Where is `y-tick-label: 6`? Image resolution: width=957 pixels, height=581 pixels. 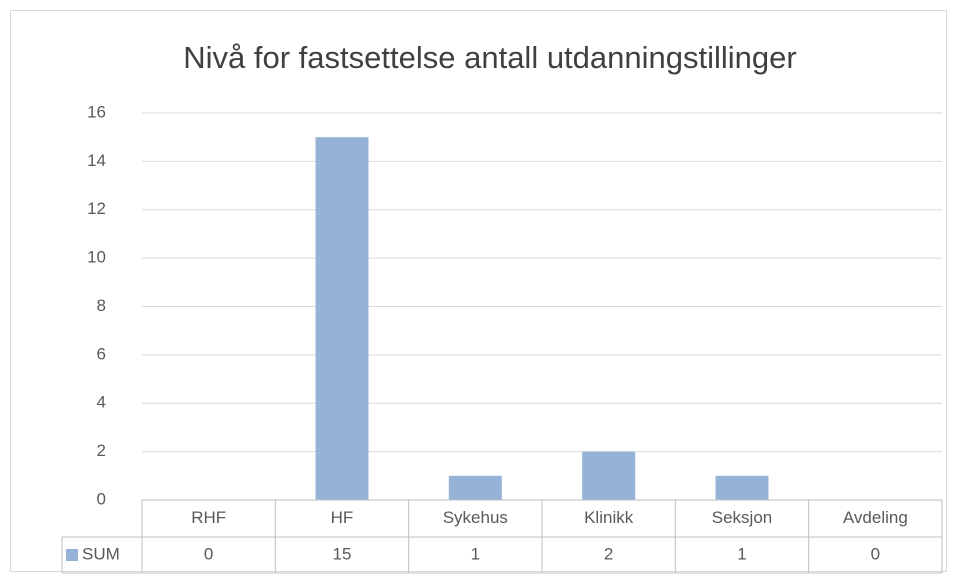
y-tick-label: 6 is located at coordinates (101, 353).